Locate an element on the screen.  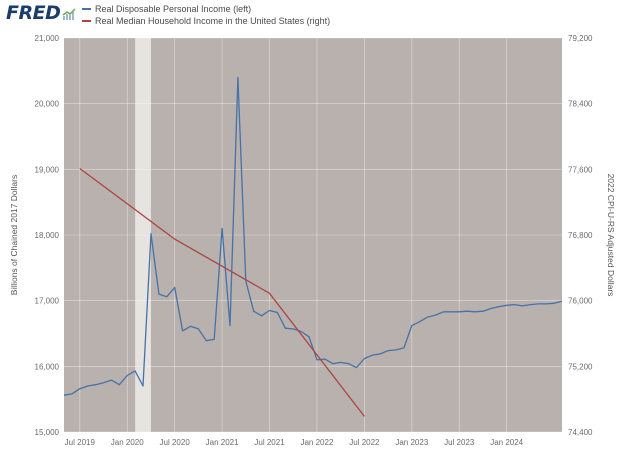
y-right-tick-label: 79,200 is located at coordinates (580, 38).